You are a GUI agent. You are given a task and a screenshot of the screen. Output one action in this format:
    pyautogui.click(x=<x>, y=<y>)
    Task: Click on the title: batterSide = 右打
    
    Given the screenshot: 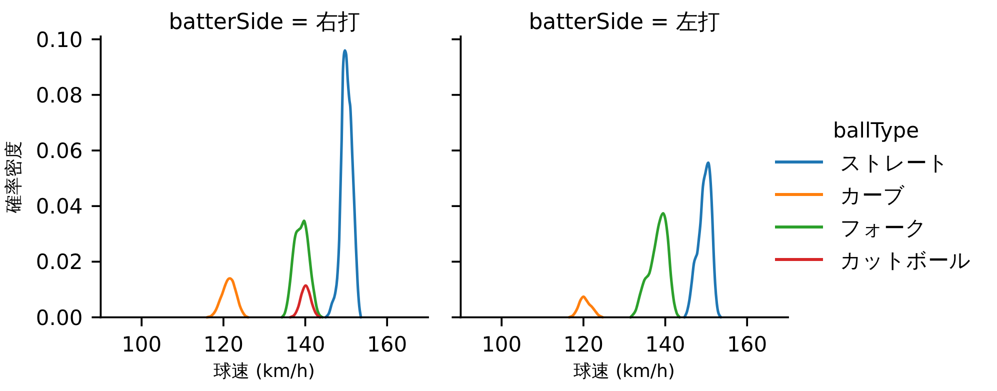 What is the action you would take?
    pyautogui.click(x=264, y=22)
    